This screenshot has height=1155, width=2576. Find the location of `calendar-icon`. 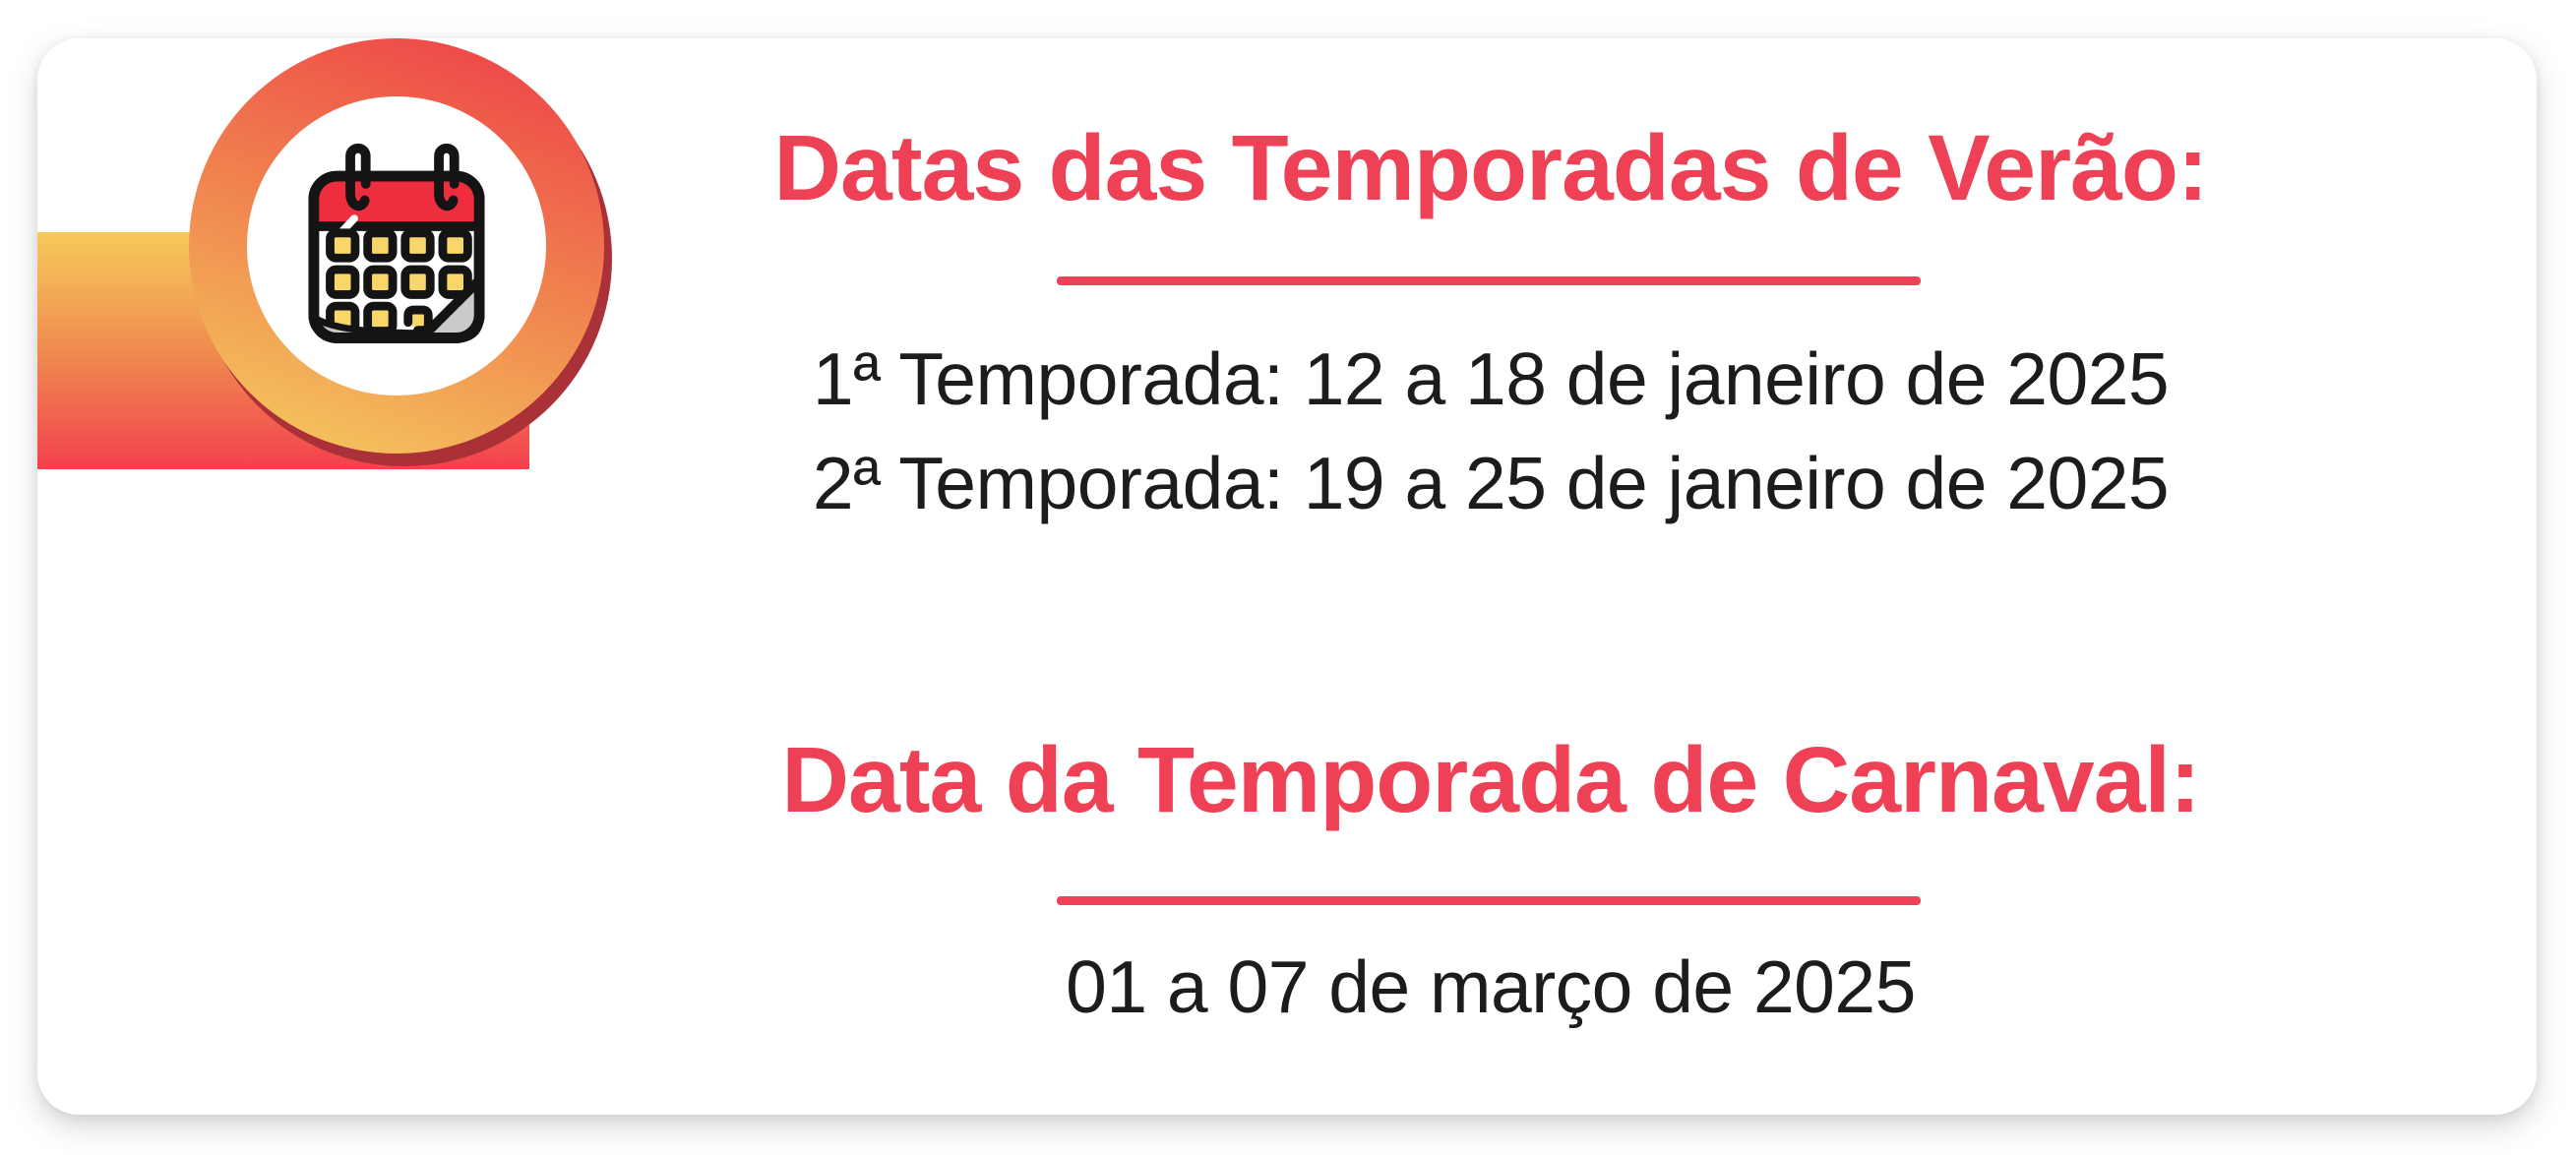

calendar-icon is located at coordinates (396, 243).